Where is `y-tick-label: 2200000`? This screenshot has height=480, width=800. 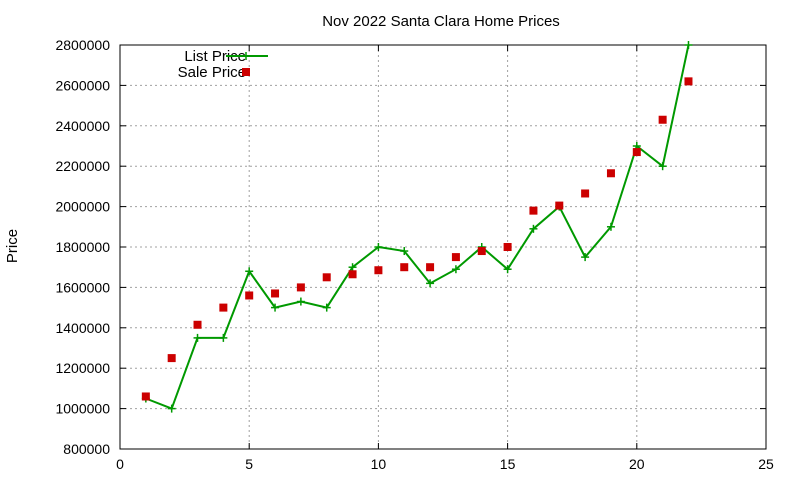 y-tick-label: 2200000 is located at coordinates (82, 166).